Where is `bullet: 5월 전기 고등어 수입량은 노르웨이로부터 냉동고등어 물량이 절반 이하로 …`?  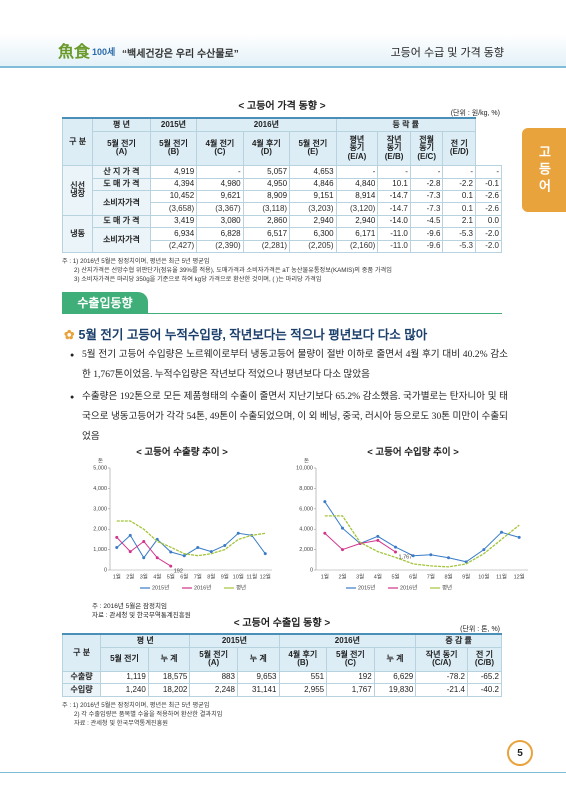 bullet: 5월 전기 고등어 수입량은 노르웨이로부터 냉동고등어 물량이 절반 이하로 … is located at coordinates (289, 365).